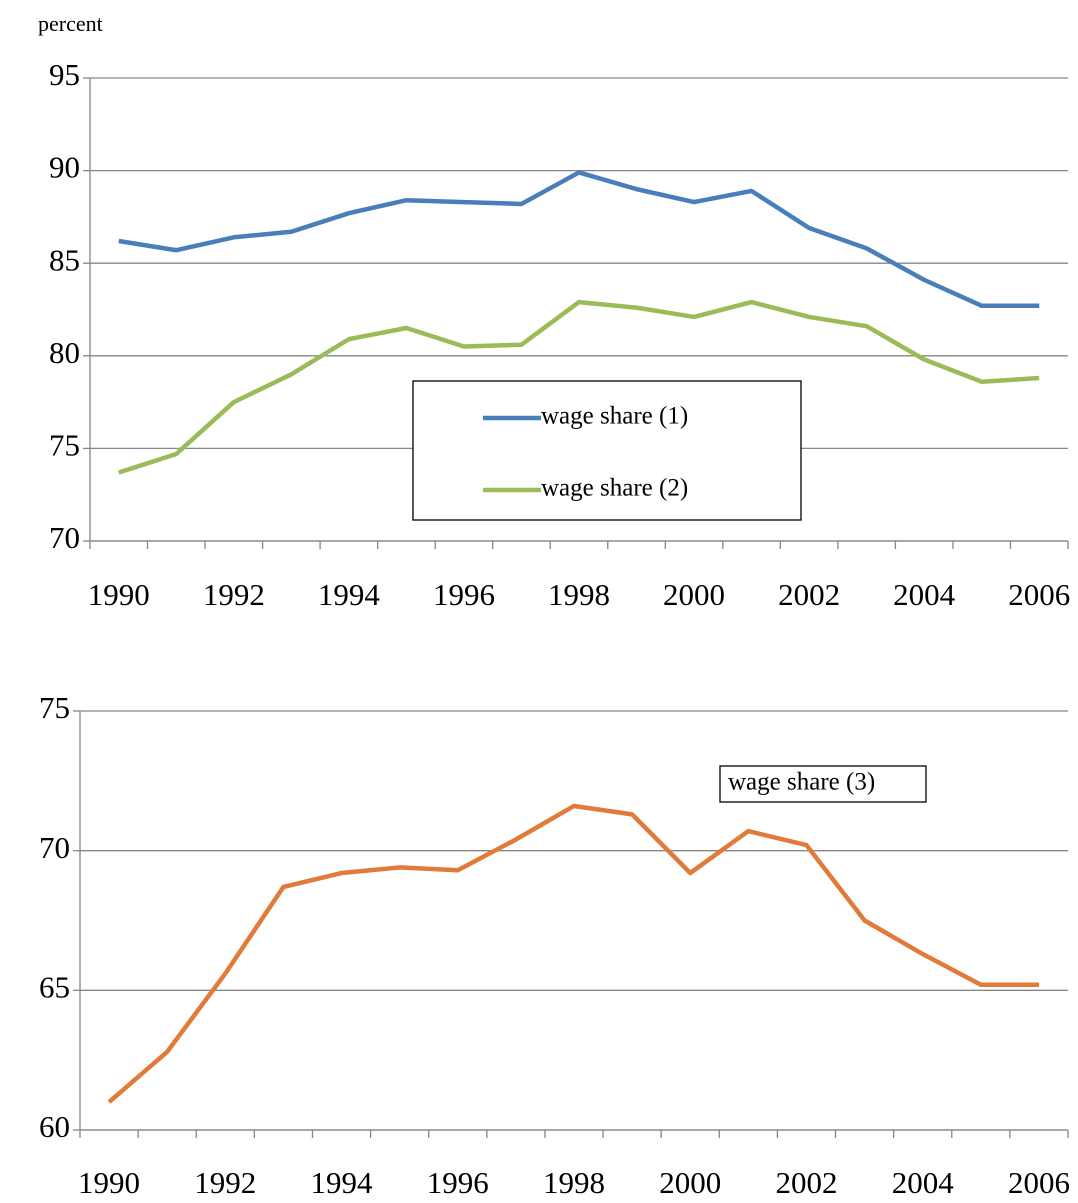 The height and width of the screenshot is (1203, 1078). What do you see at coordinates (54, 1126) in the screenshot?
I see `y-tick-label: 60` at bounding box center [54, 1126].